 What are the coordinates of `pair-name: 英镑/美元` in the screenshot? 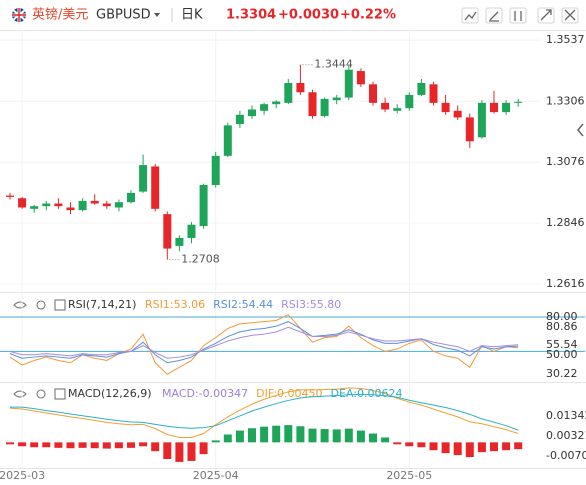 It's located at (60, 15).